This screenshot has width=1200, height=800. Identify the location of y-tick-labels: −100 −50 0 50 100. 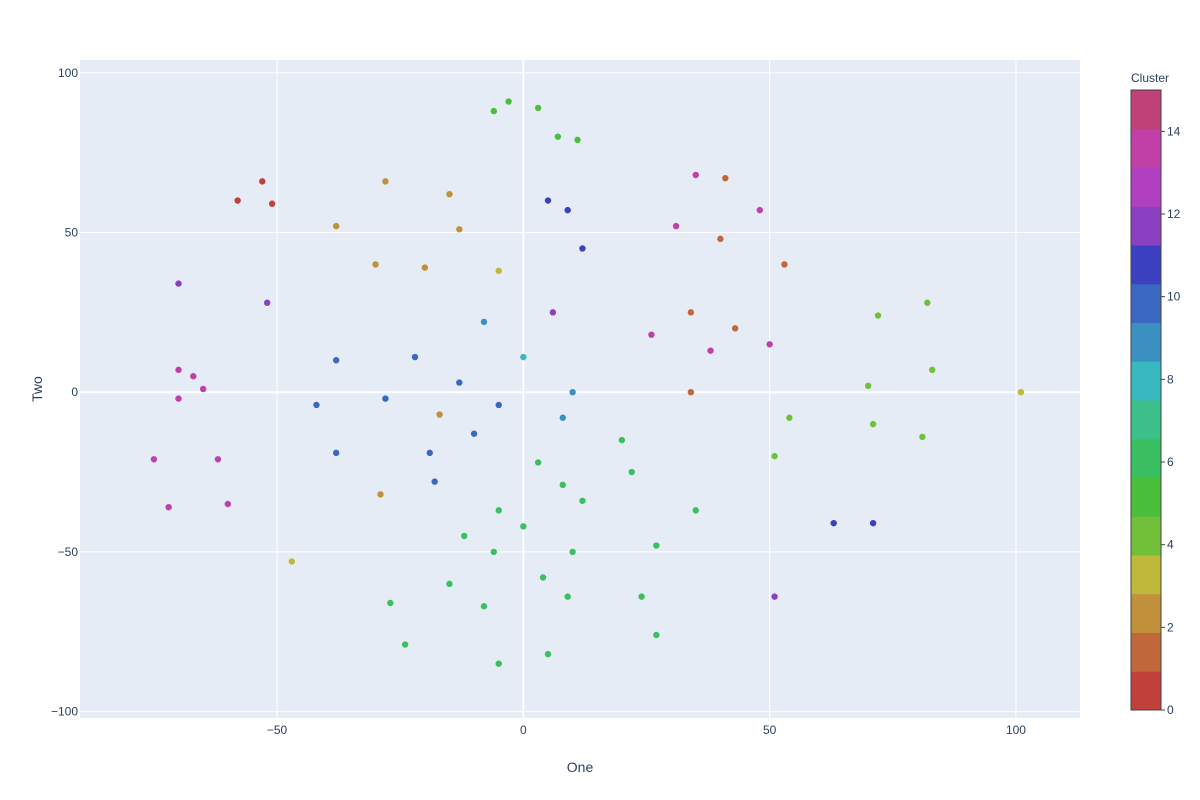
(64, 392).